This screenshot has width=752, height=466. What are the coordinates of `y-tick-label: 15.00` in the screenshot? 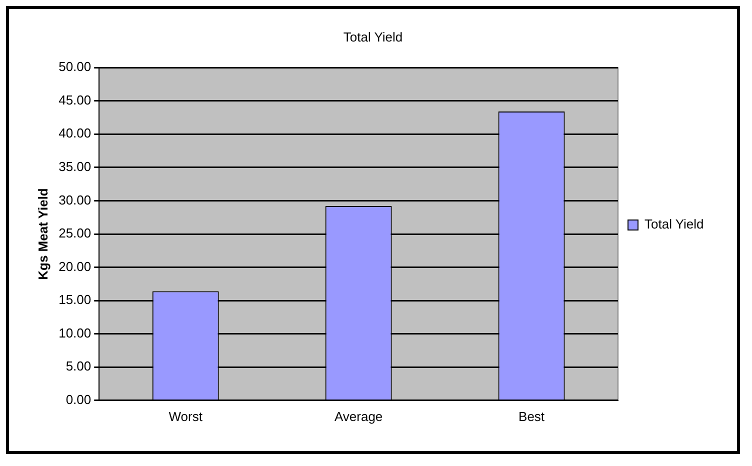 It's located at (75, 300).